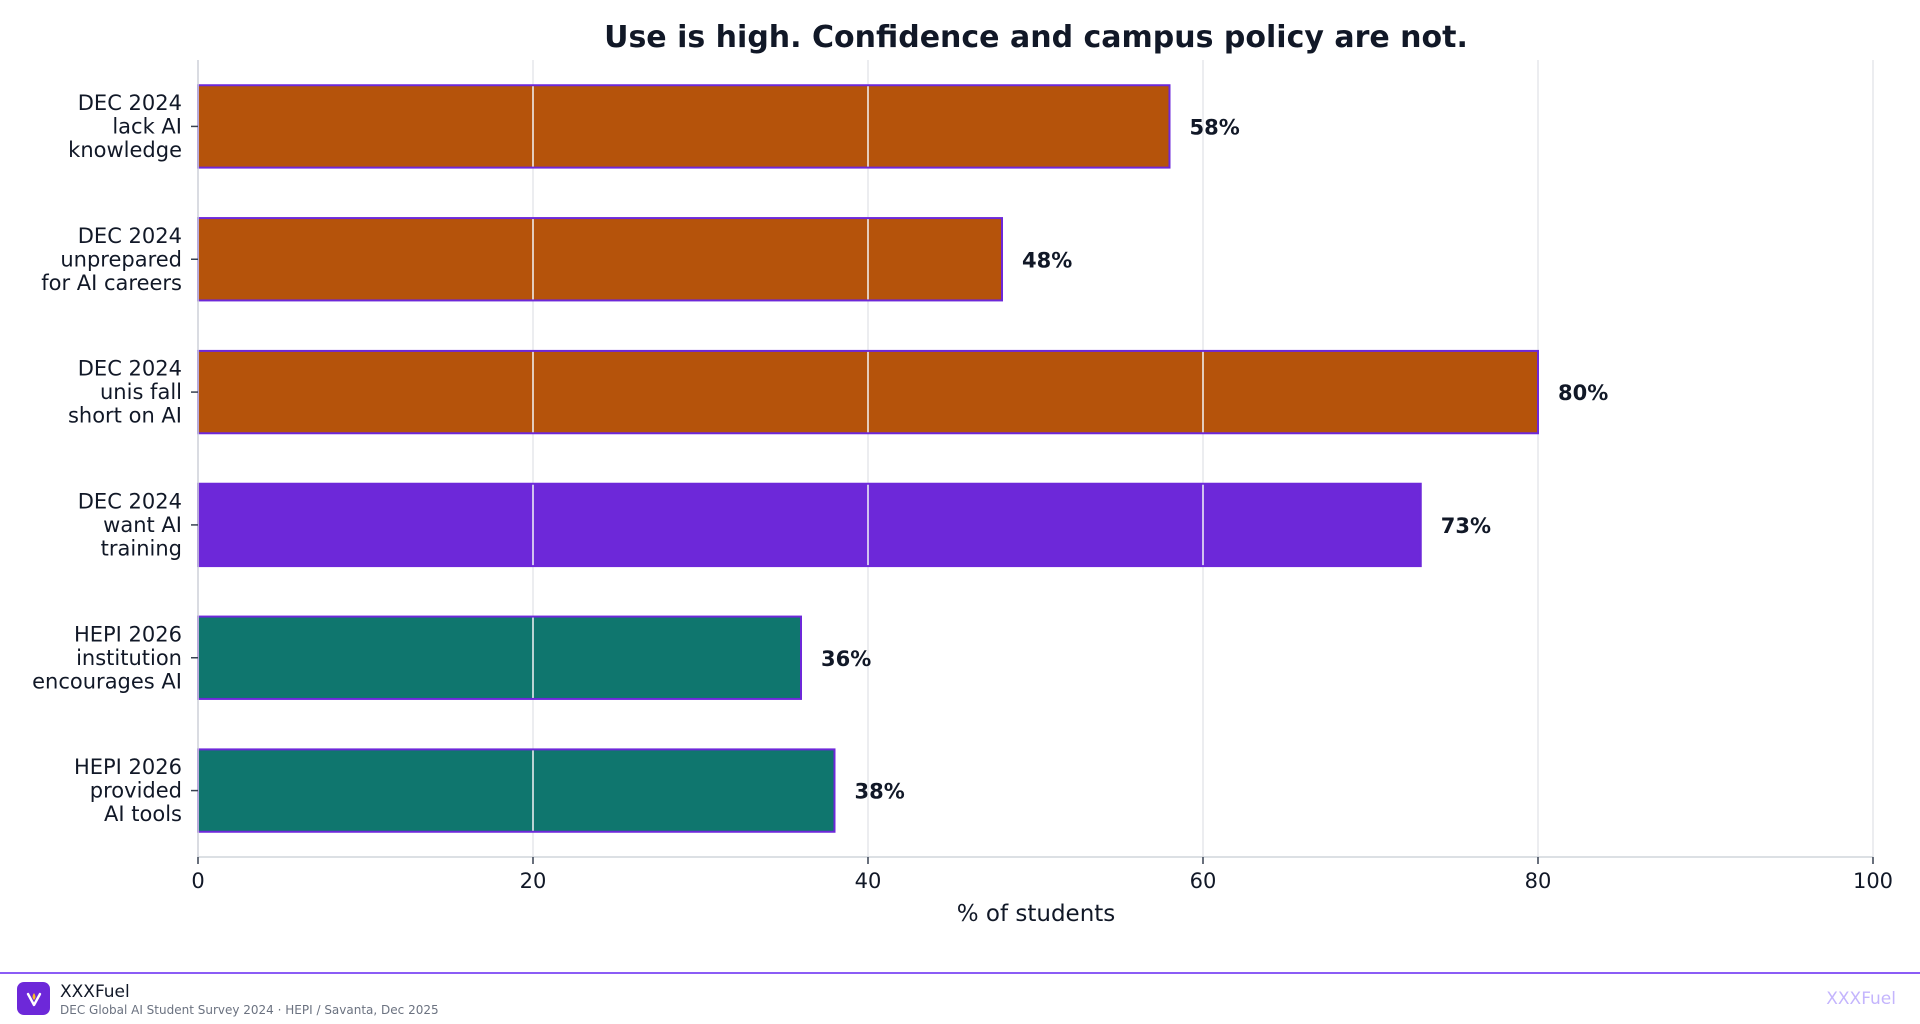 The image size is (1920, 1024). I want to click on y-tick-label-line: unprepared, so click(121, 259).